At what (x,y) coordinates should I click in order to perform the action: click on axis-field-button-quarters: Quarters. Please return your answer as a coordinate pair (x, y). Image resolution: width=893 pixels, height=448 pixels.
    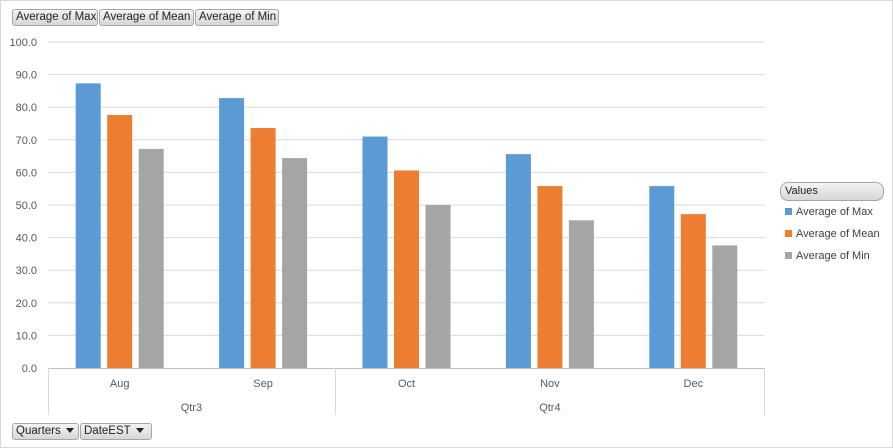
    Looking at the image, I should click on (45, 431).